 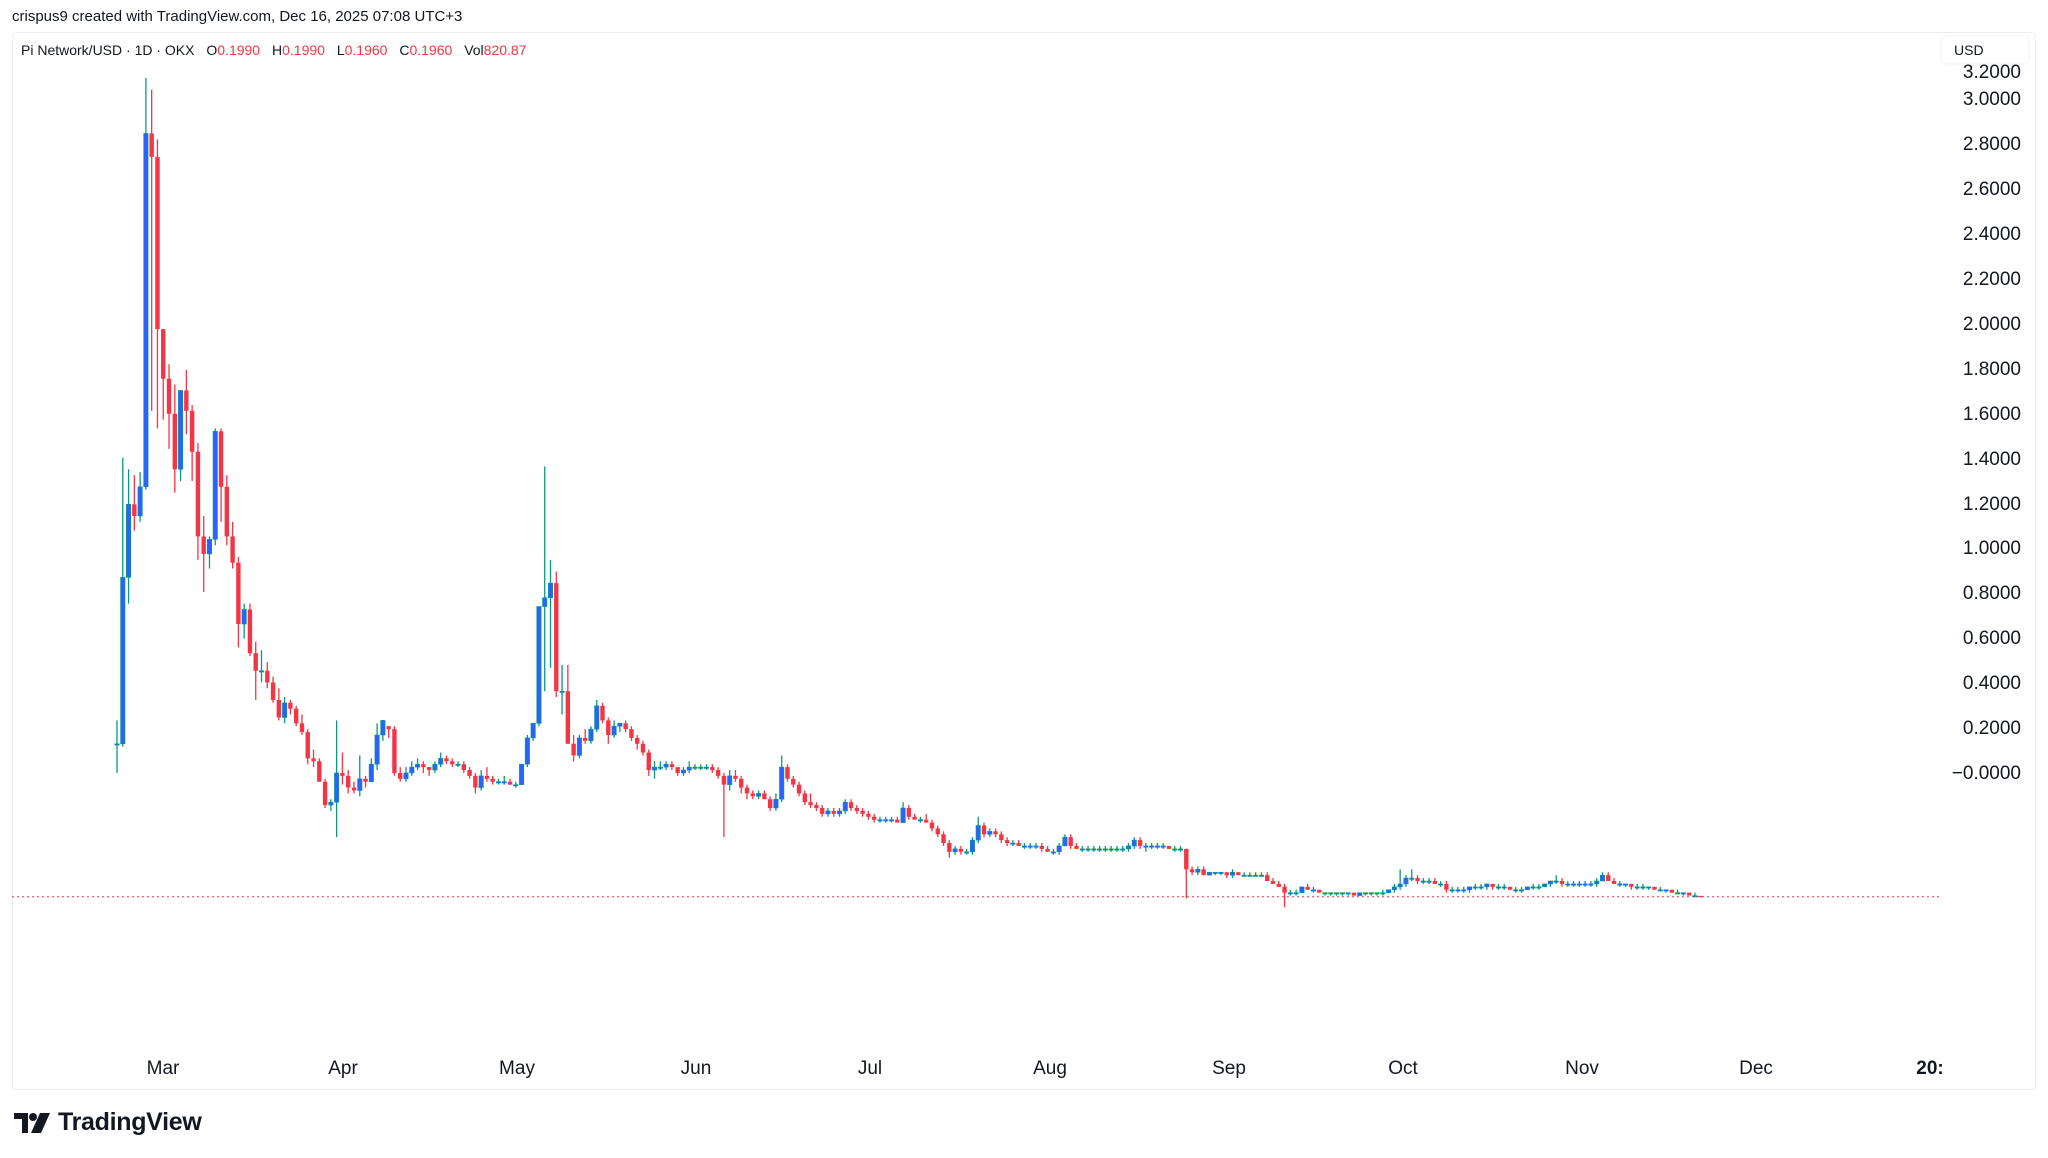 I want to click on y-tick: −0.0000, so click(x=1986, y=773).